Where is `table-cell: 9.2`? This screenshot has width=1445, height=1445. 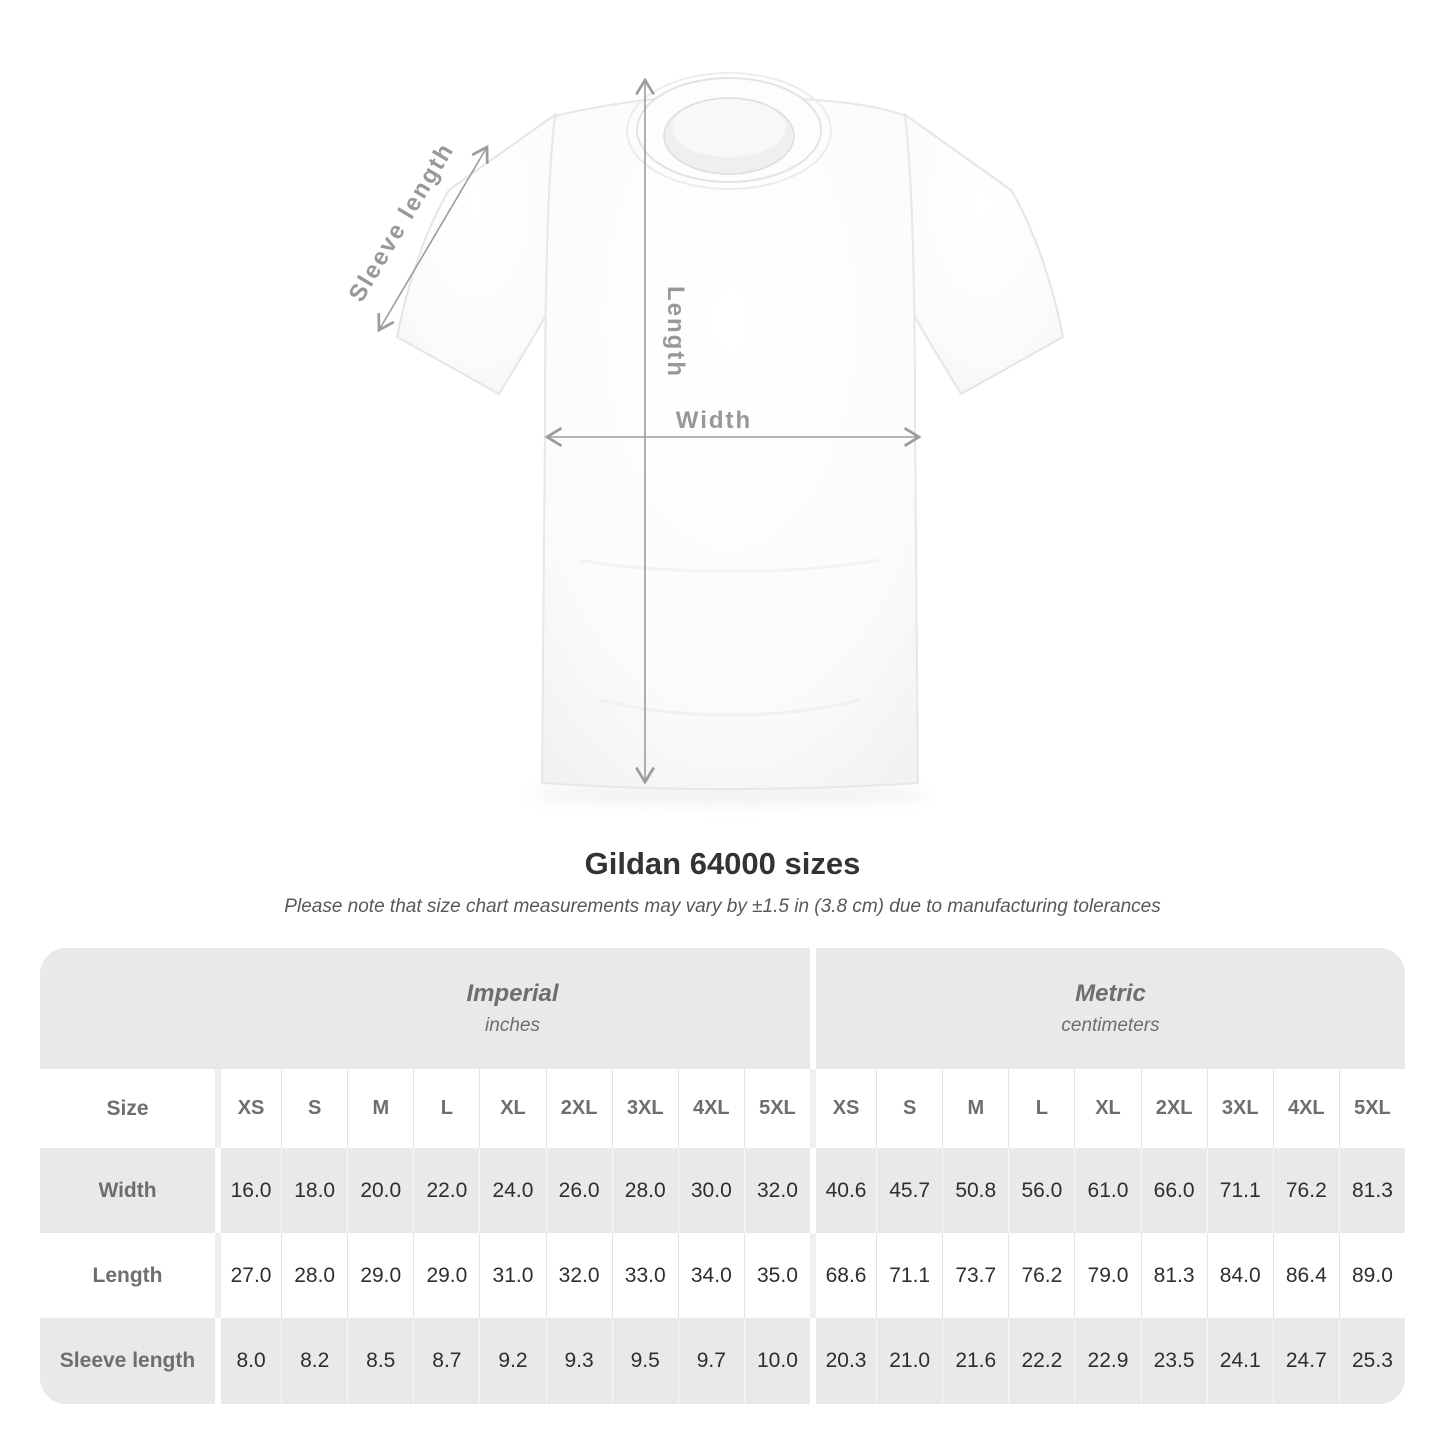 table-cell: 9.2 is located at coordinates (512, 1361).